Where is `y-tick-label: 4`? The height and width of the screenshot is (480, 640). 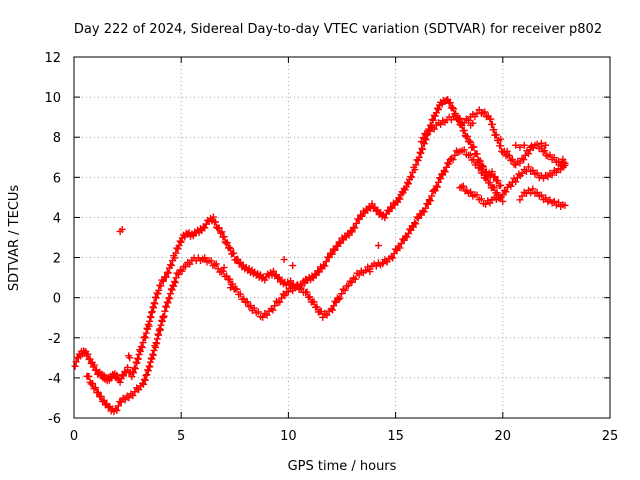
y-tick-label: 4 is located at coordinates (57, 218).